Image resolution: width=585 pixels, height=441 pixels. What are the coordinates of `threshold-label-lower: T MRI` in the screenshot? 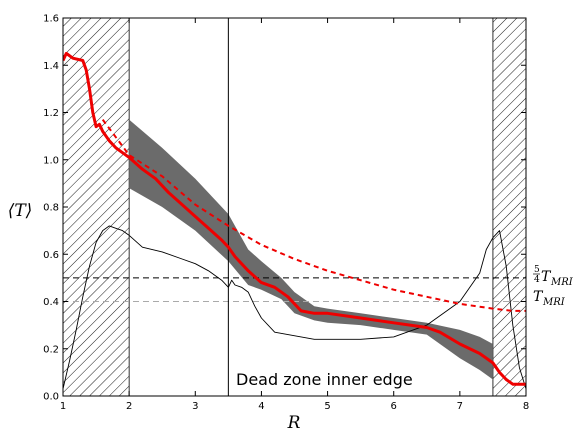 It's located at (549, 298).